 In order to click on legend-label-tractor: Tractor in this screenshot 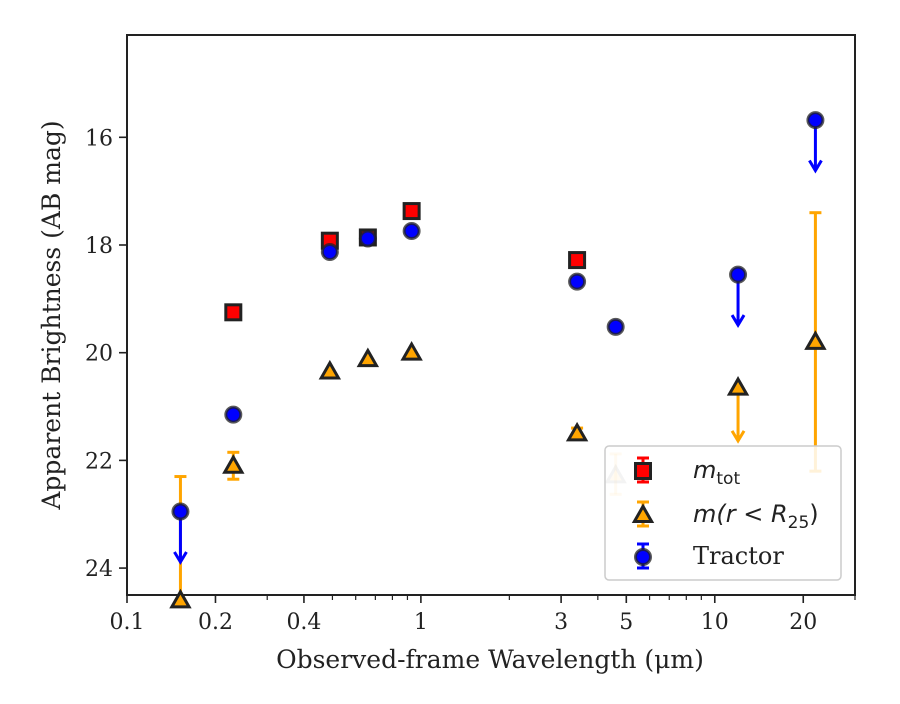, I will do `click(738, 556)`.